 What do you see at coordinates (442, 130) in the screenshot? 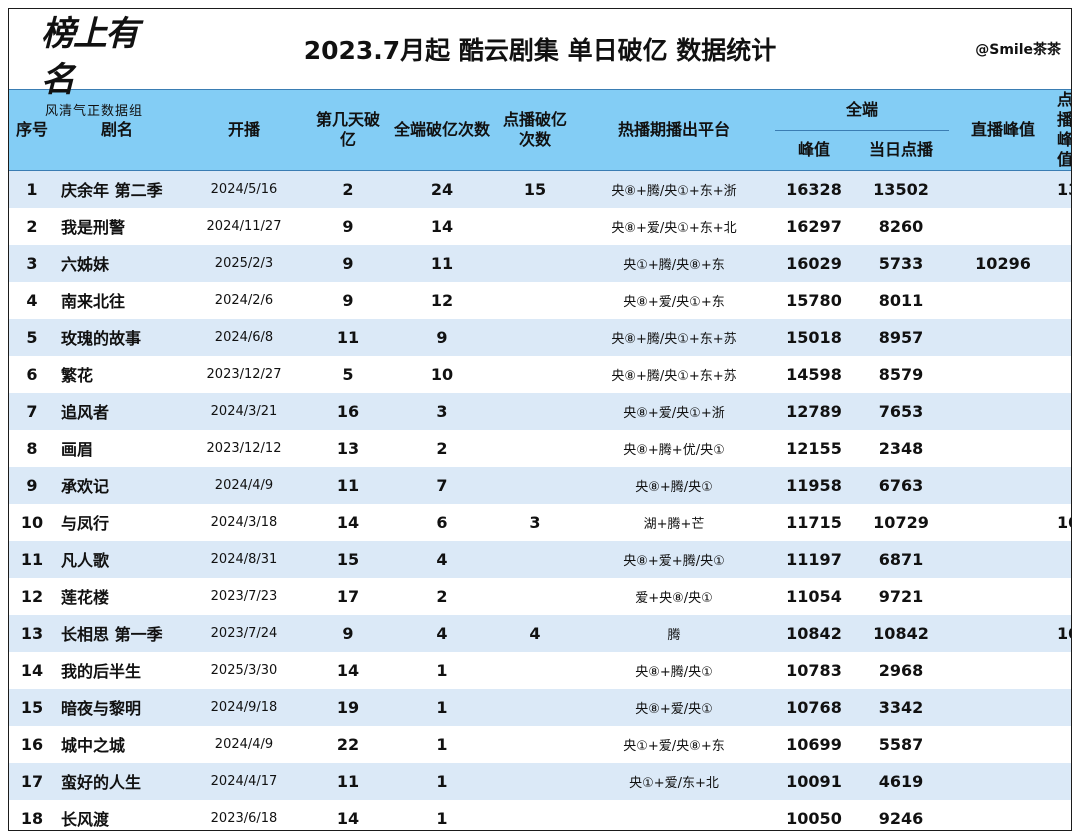
I see `col-header-all-count: 全端破亿次数` at bounding box center [442, 130].